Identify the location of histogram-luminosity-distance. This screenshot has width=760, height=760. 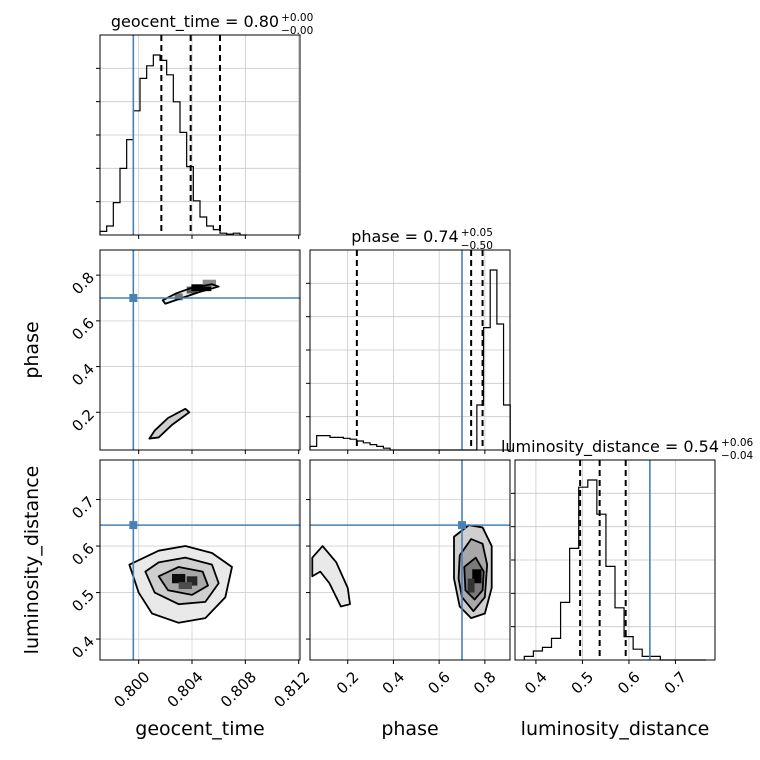
(614, 570).